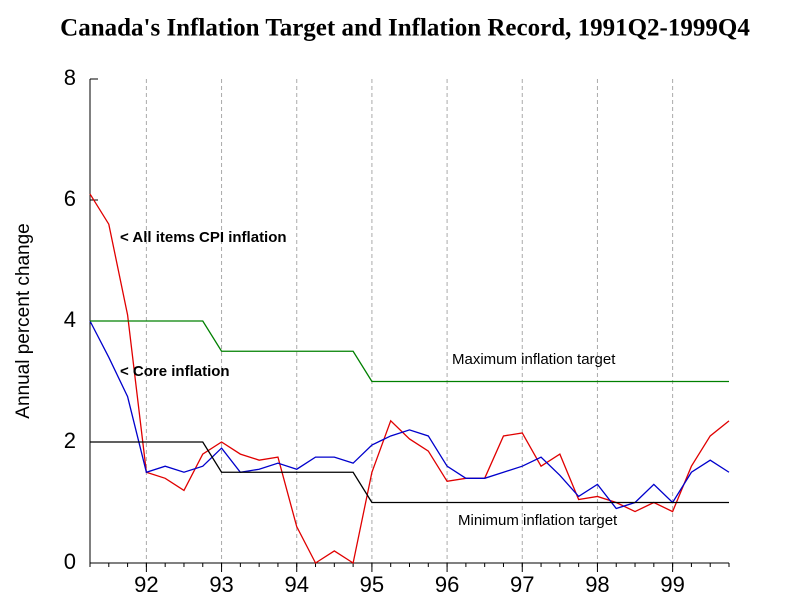  I want to click on y-tick-label: 0, so click(70, 561).